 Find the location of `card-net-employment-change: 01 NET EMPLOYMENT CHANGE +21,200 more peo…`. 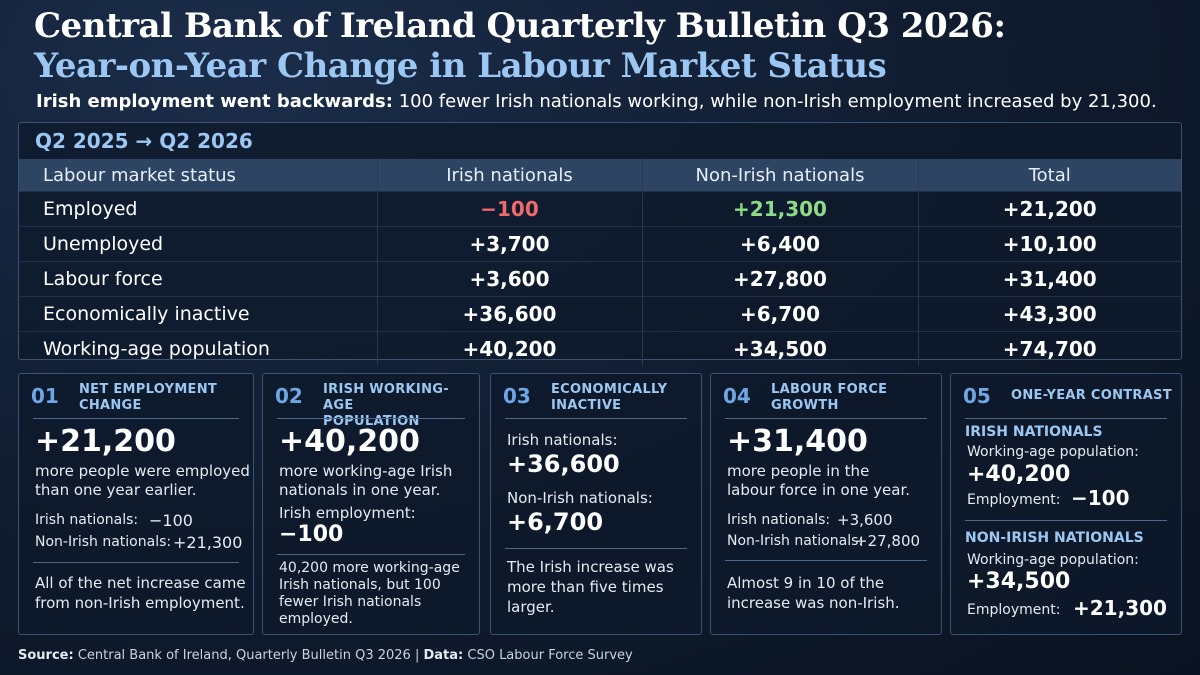

card-net-employment-change: 01 NET EMPLOYMENT CHANGE +21,200 more peo… is located at coordinates (136, 504).